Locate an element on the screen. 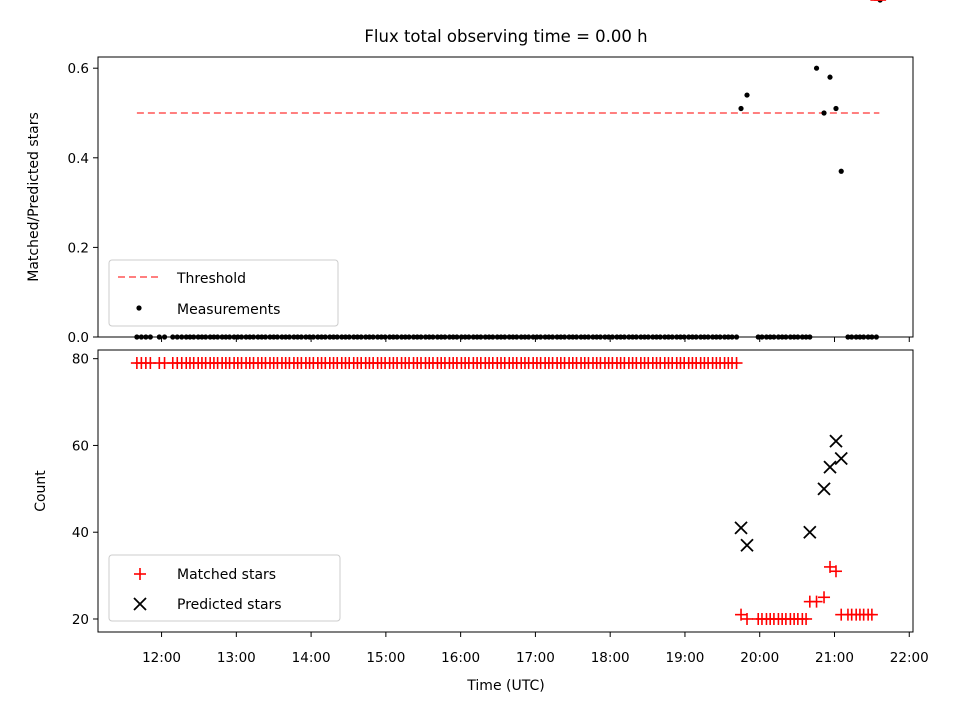  time-x-tick-label: 16:00 is located at coordinates (460, 658).